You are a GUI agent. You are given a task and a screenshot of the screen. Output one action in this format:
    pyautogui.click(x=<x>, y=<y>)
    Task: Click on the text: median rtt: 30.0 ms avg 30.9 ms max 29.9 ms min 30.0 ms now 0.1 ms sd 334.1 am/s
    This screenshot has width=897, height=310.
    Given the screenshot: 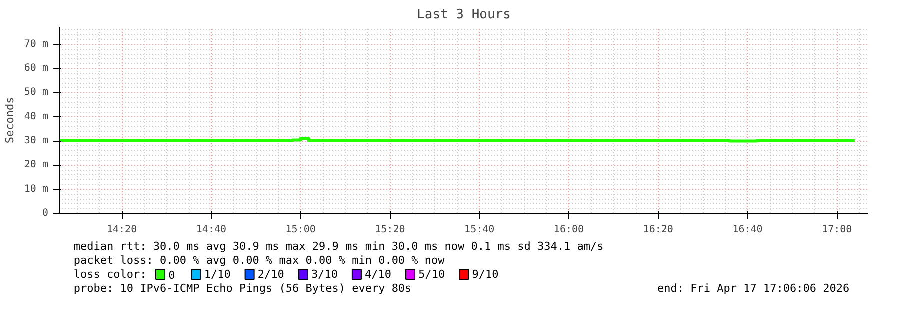 What is the action you would take?
    pyautogui.click(x=339, y=246)
    